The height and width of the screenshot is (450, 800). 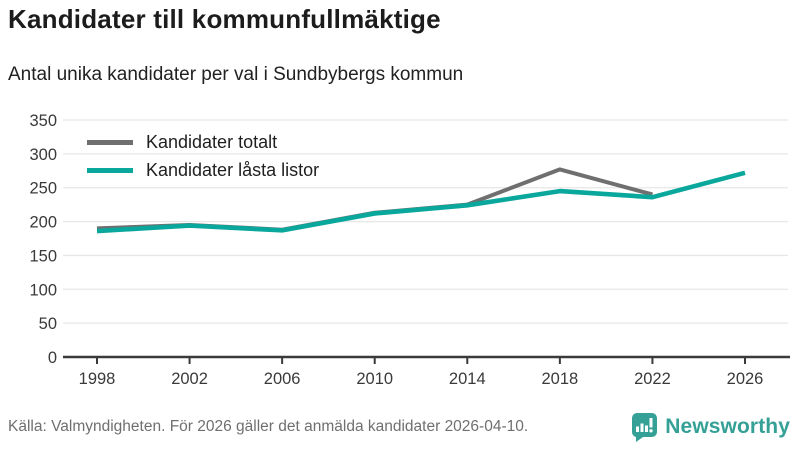 What do you see at coordinates (189, 379) in the screenshot?
I see `x-axis-tick-label: 2002` at bounding box center [189, 379].